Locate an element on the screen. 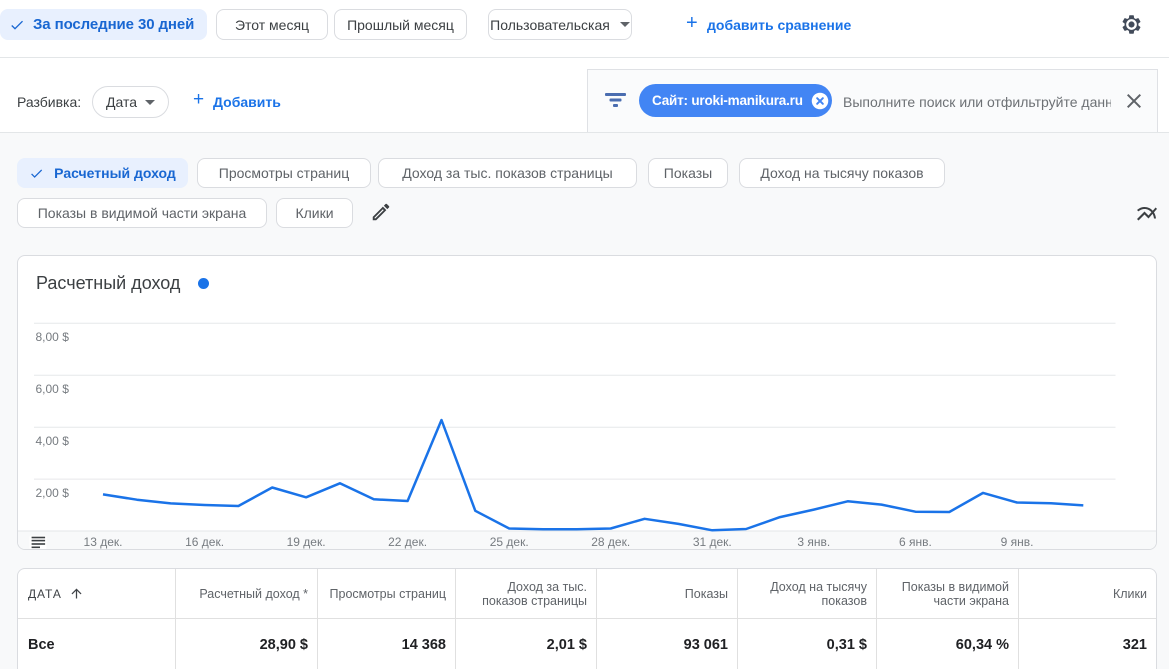 This screenshot has width=1169, height=669. svg-text: 13 дек. is located at coordinates (103, 542).